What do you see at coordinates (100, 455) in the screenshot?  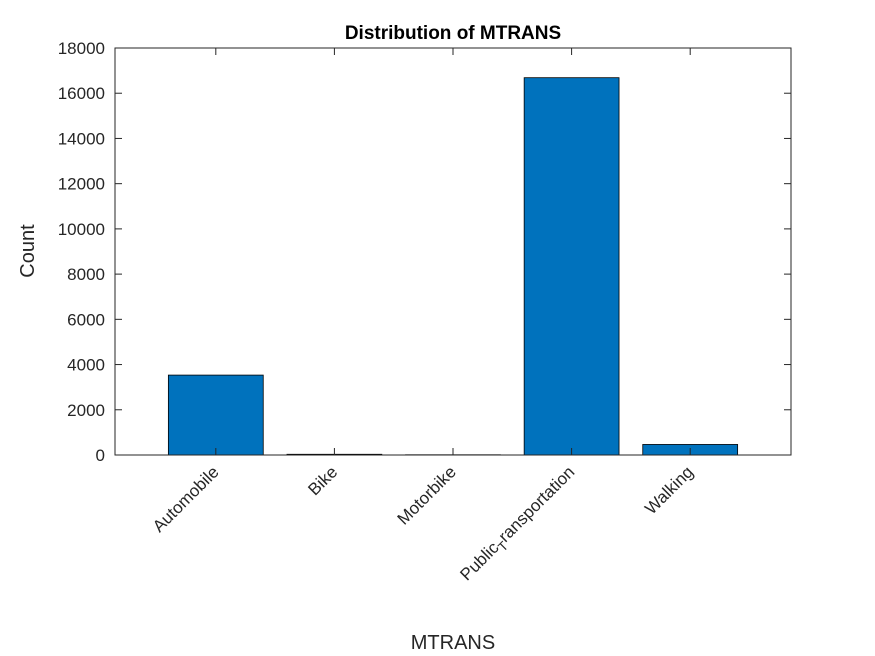 I see `y-tick-label: 0` at bounding box center [100, 455].